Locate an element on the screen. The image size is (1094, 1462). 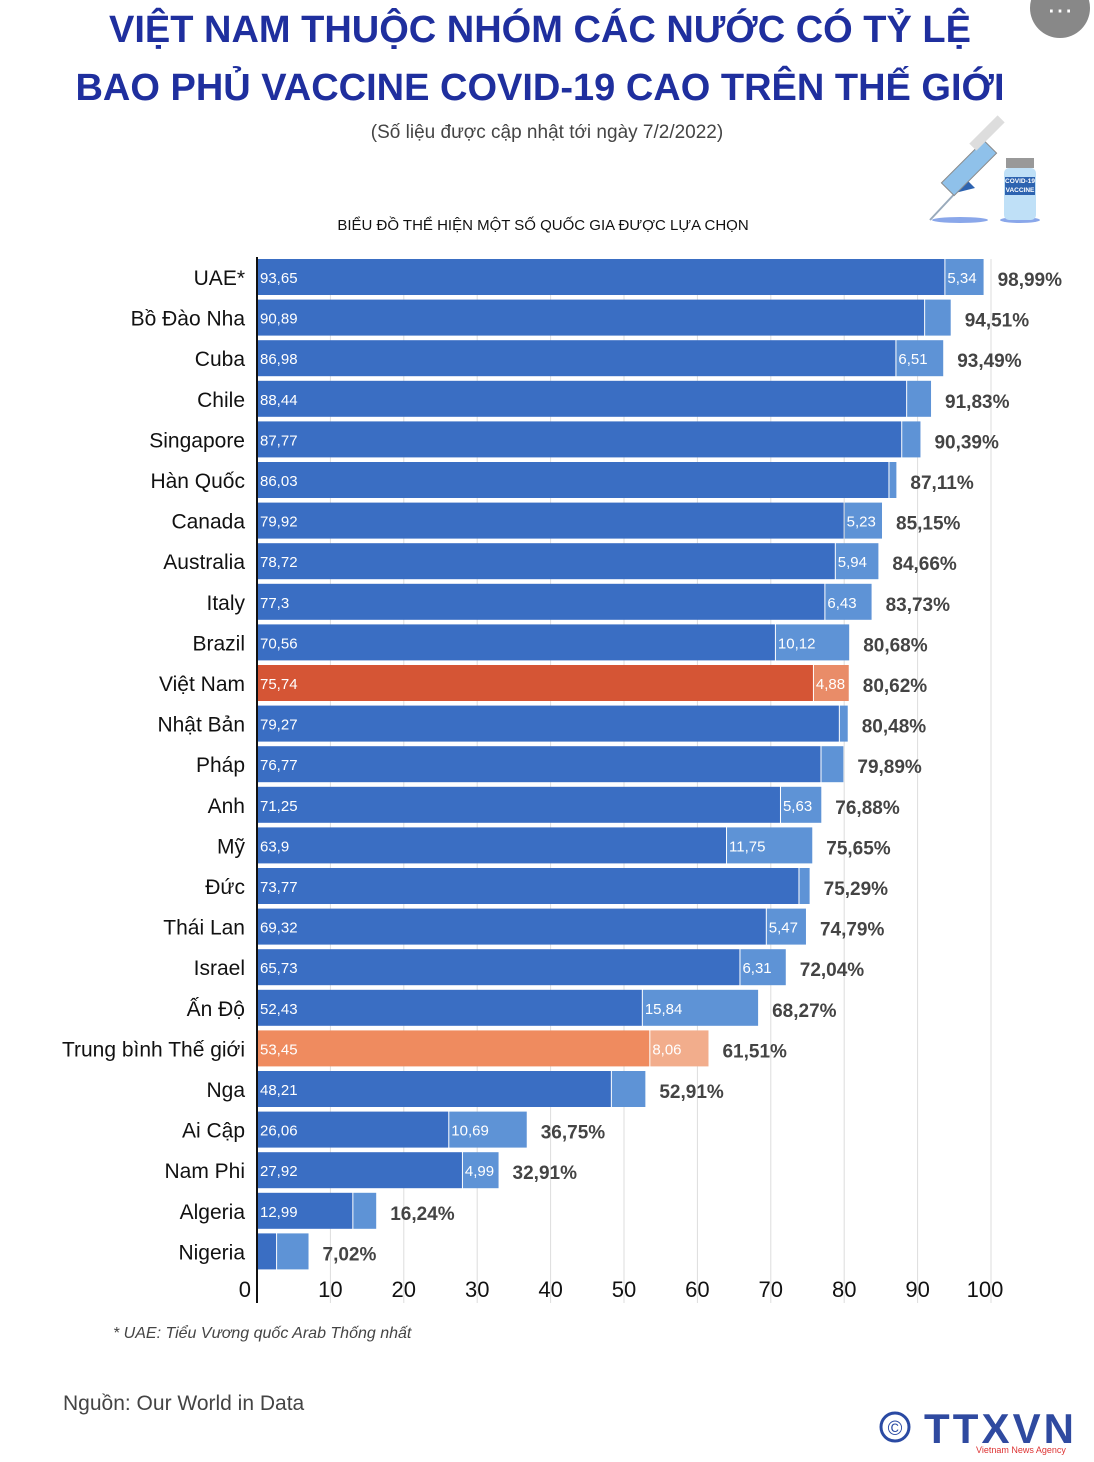
title-line-1: VIỆT NAM THUỘC NHÓM CÁC NƯỚC CÓ TỶ LỆ is located at coordinates (540, 30).